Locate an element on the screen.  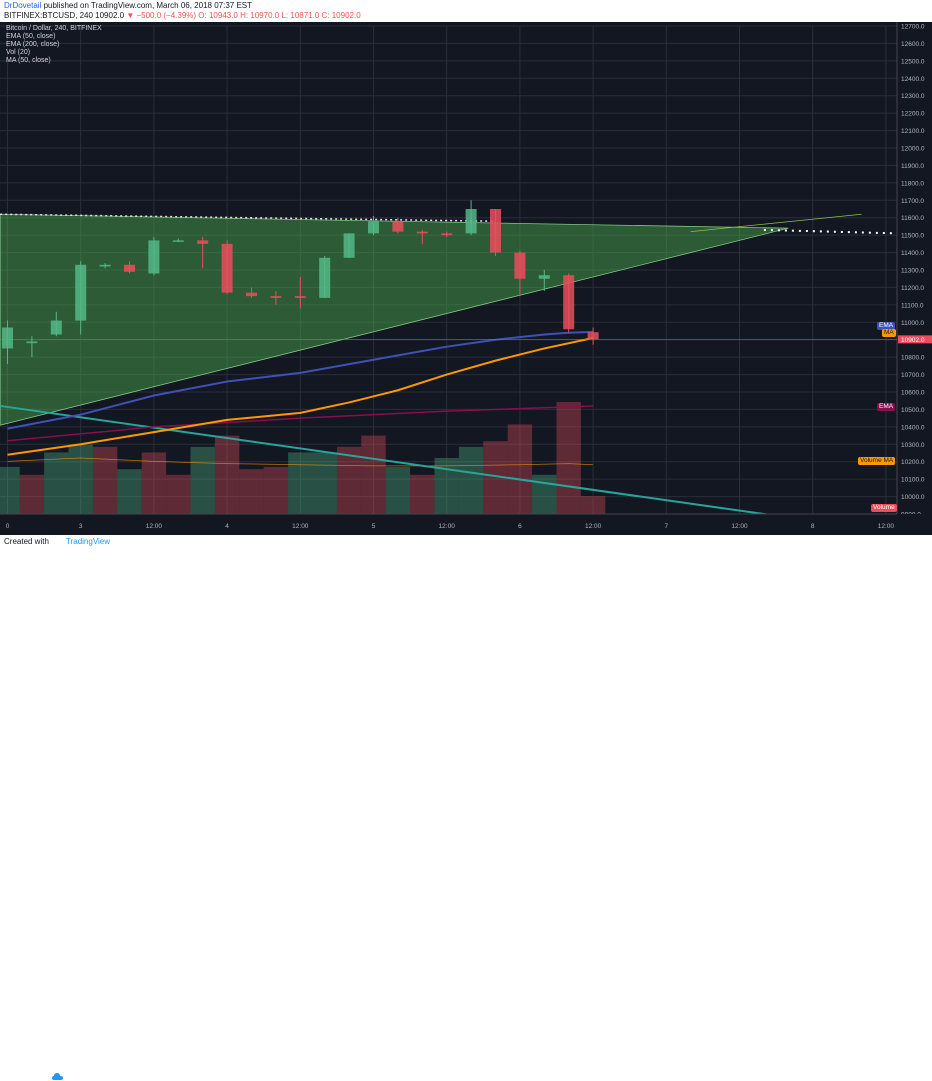
volume-ma-line is located at coordinates (300, 462).